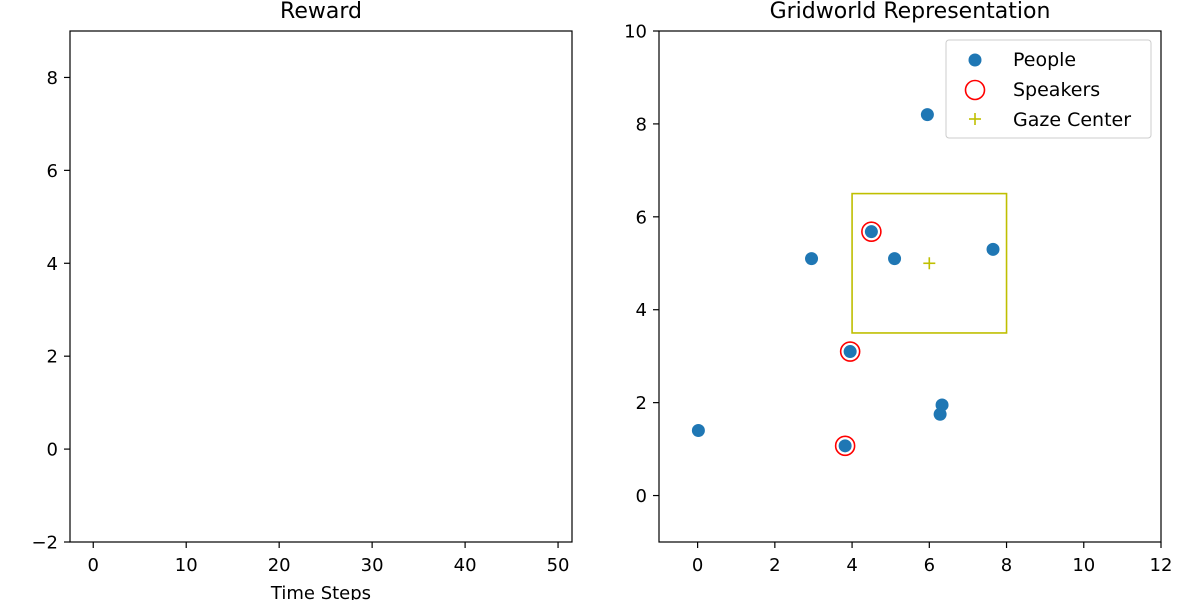 The height and width of the screenshot is (600, 1200). Describe the element at coordinates (910, 12) in the screenshot. I see `gridworld-chart-title: Gridworld Representation` at that location.